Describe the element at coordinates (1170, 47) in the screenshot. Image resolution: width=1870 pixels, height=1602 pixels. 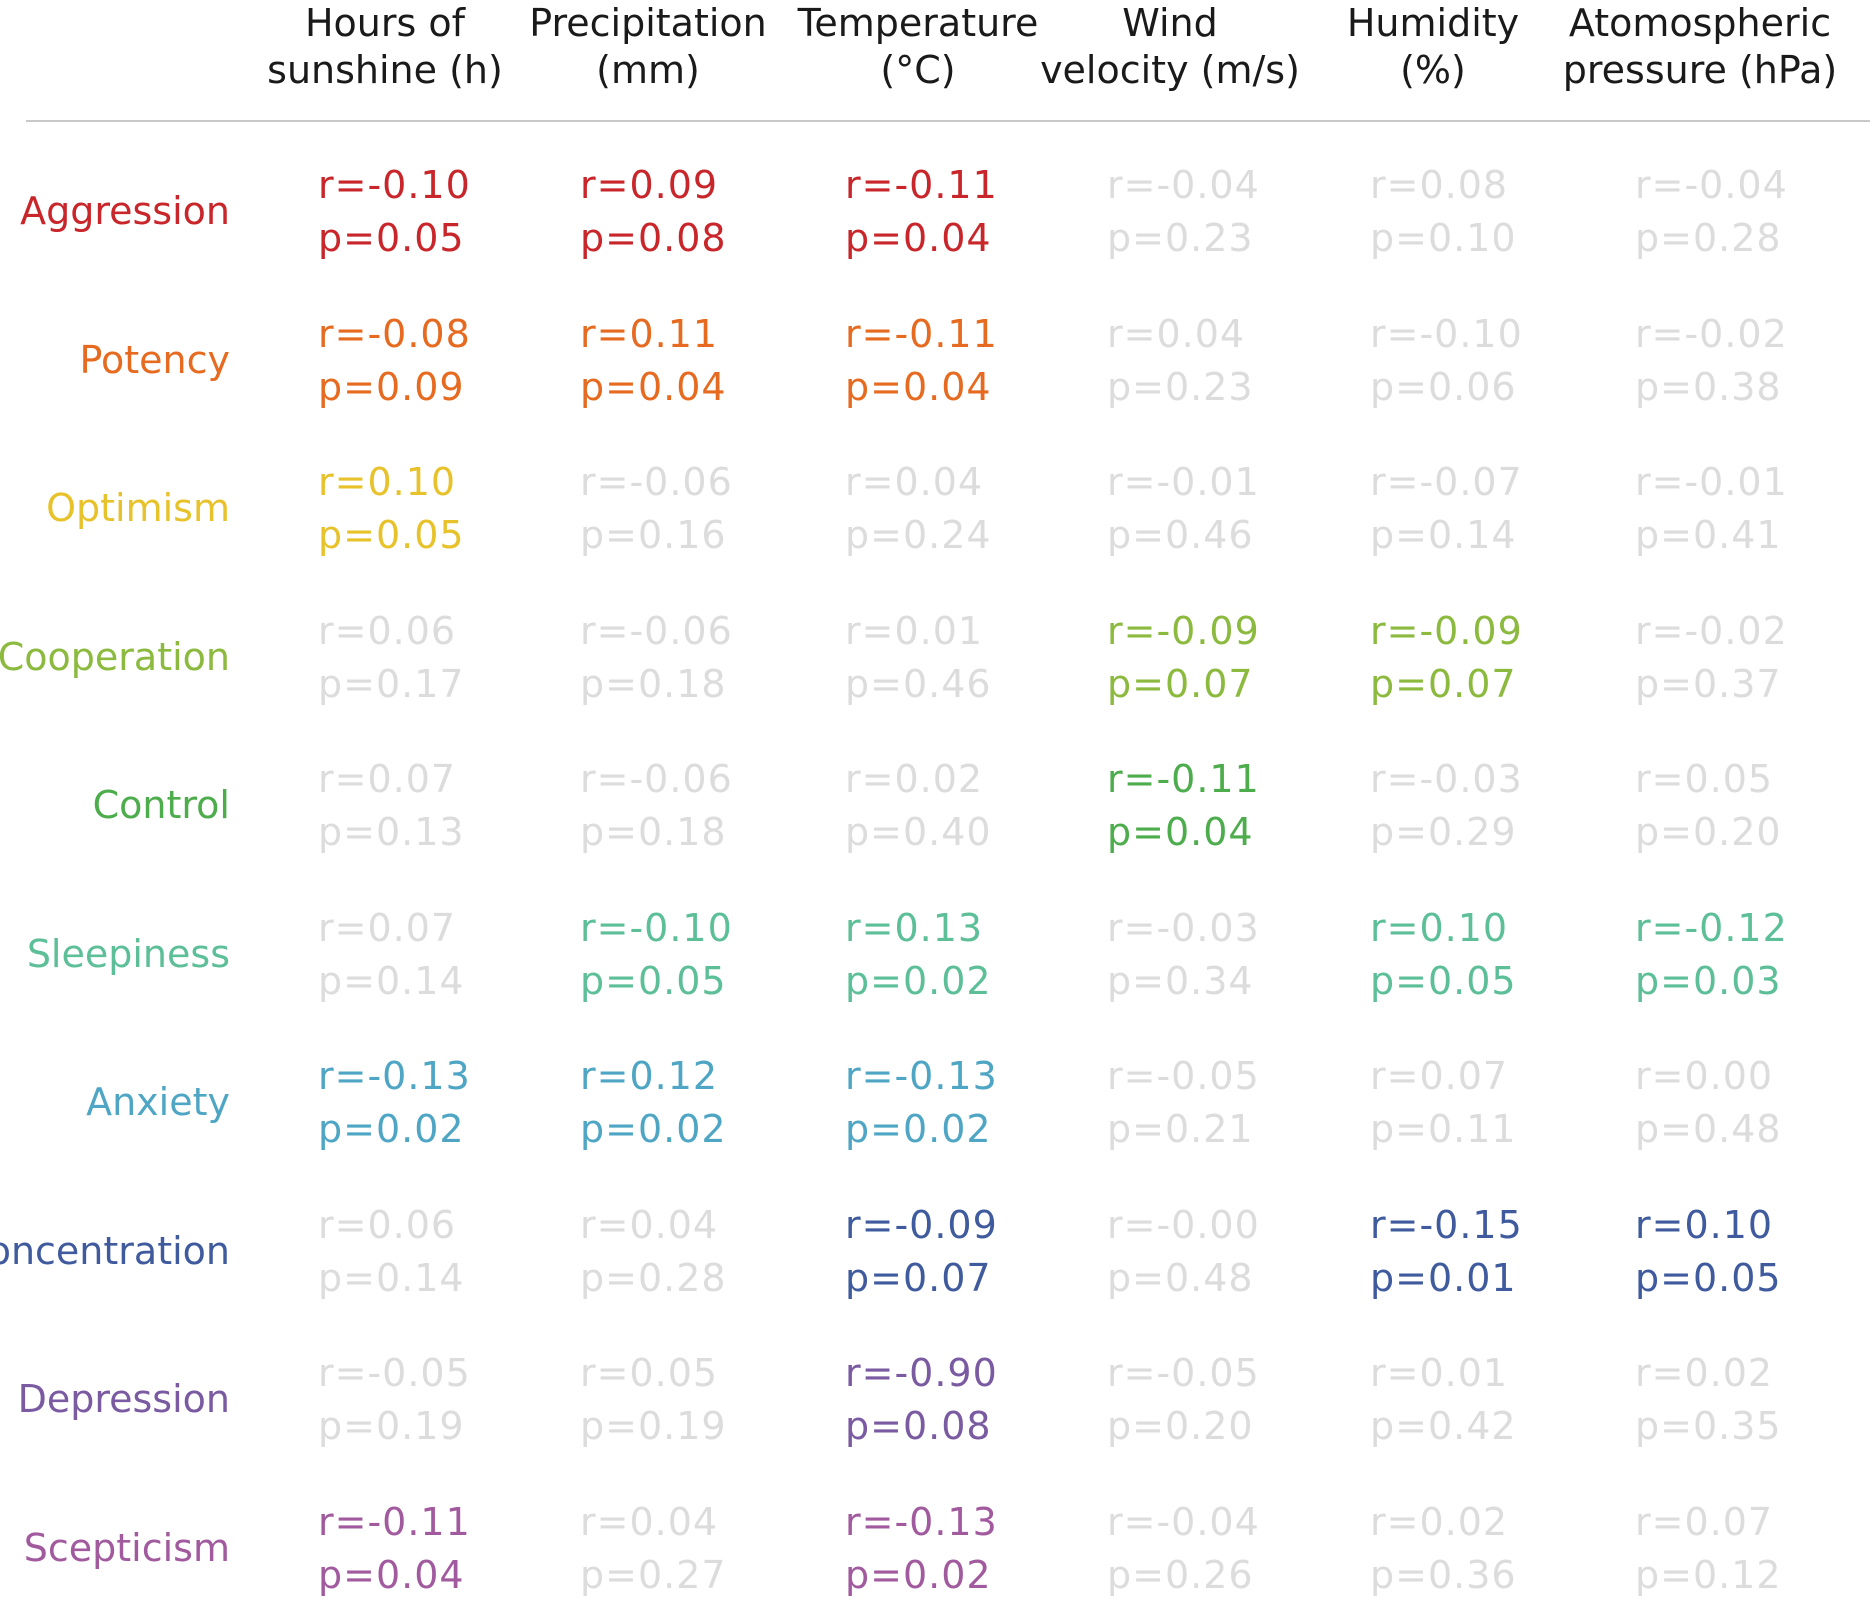
I see `column-header: Wind velocity (m/s)` at that location.